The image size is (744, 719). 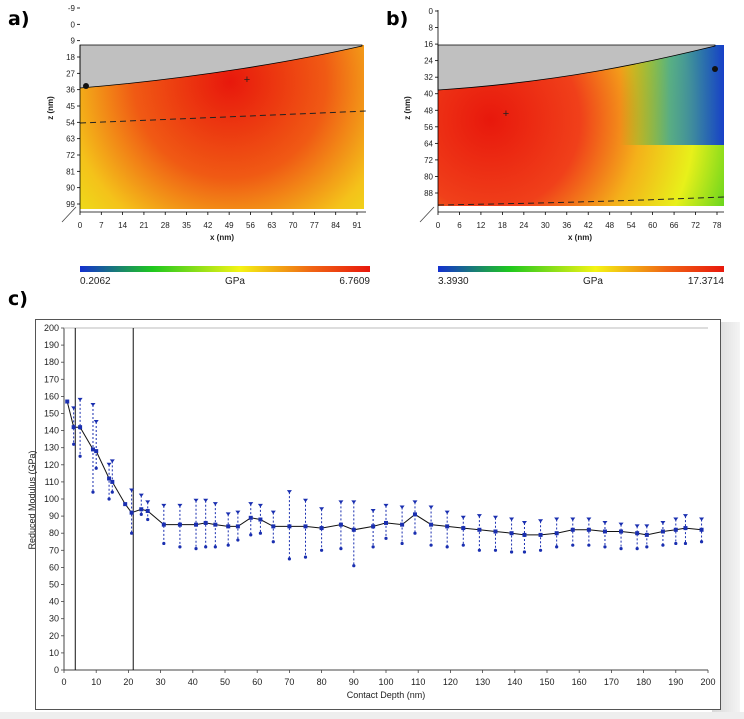 What do you see at coordinates (250, 225) in the screenshot?
I see `panel-a-xtick: 56` at bounding box center [250, 225].